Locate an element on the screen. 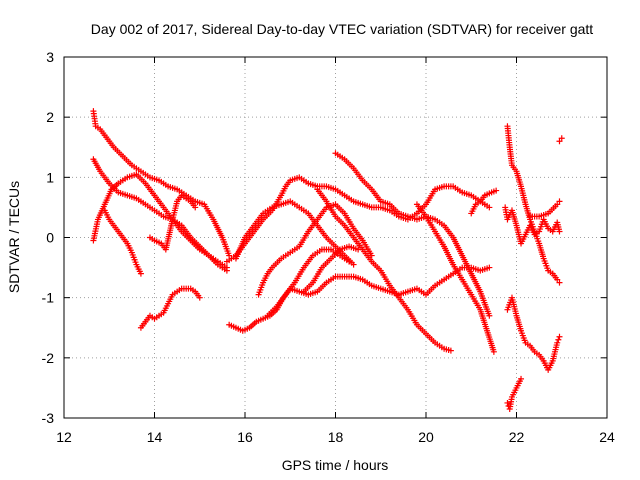  series-arc13 is located at coordinates (412, 234).